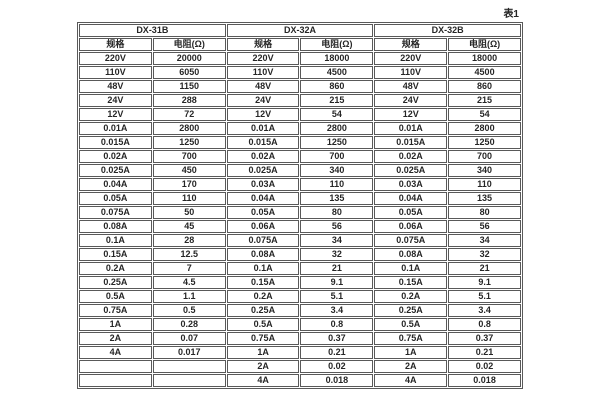 The height and width of the screenshot is (400, 600). What do you see at coordinates (411, 86) in the screenshot?
I see `spec-cell: 48V` at bounding box center [411, 86].